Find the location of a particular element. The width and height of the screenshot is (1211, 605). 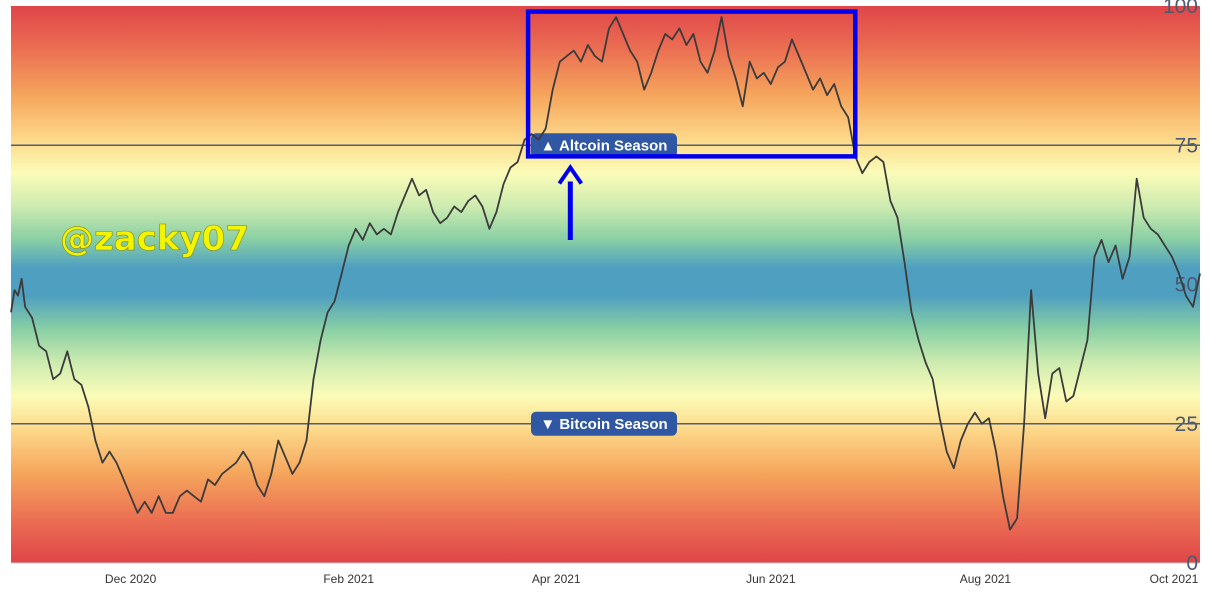

y-tick-label: 0 is located at coordinates (1192, 563).